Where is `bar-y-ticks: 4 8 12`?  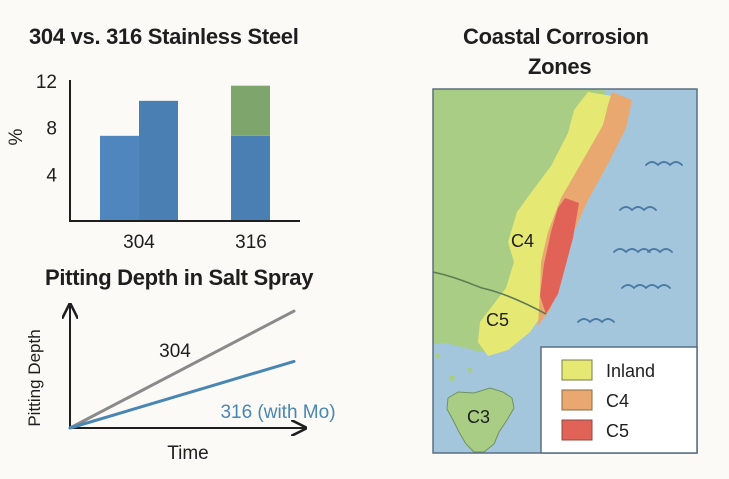 bar-y-ticks: 4 8 12 is located at coordinates (47, 129).